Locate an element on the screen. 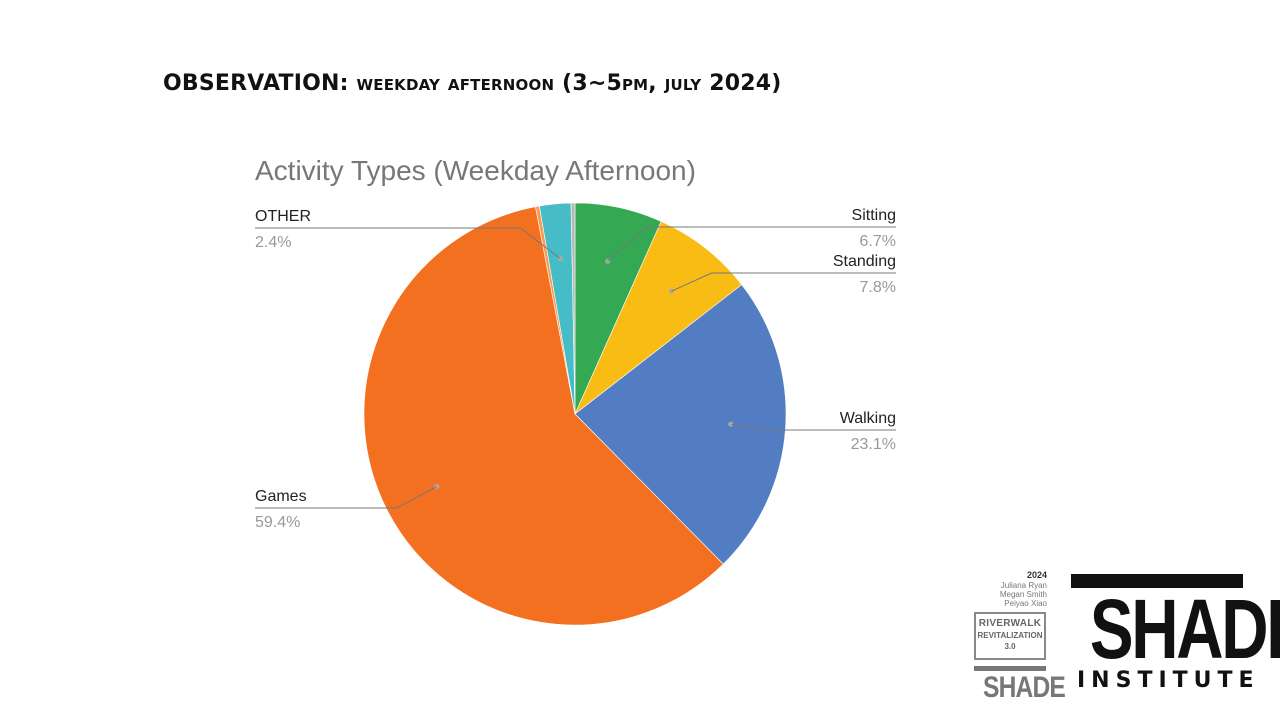 Image resolution: width=1280 pixels, height=720 pixels. slice-value-other: 2.4% is located at coordinates (273, 242).